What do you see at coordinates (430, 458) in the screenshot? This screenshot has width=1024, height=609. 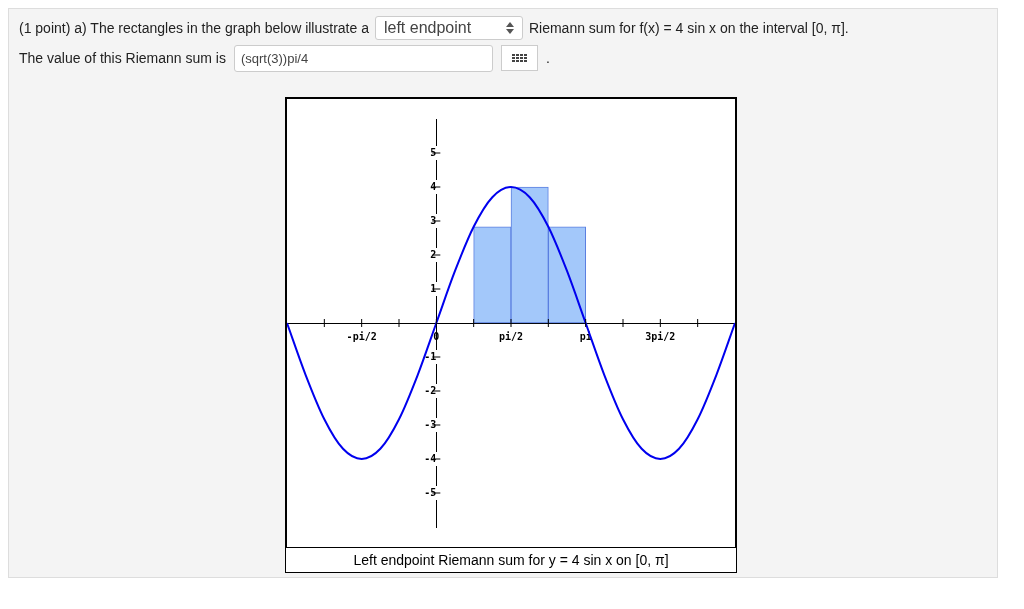 I see `y-tick-label: -4` at bounding box center [430, 458].